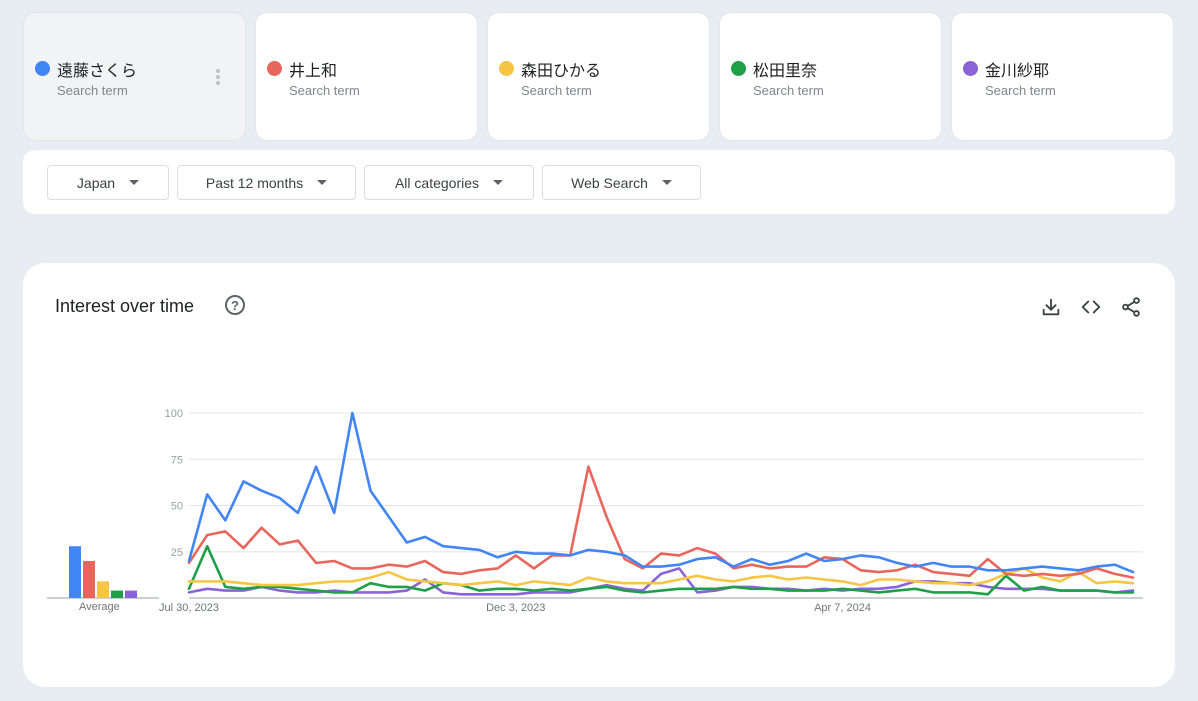  What do you see at coordinates (1062, 76) in the screenshot?
I see `term-card-5: 金川紗耶 Search term` at bounding box center [1062, 76].